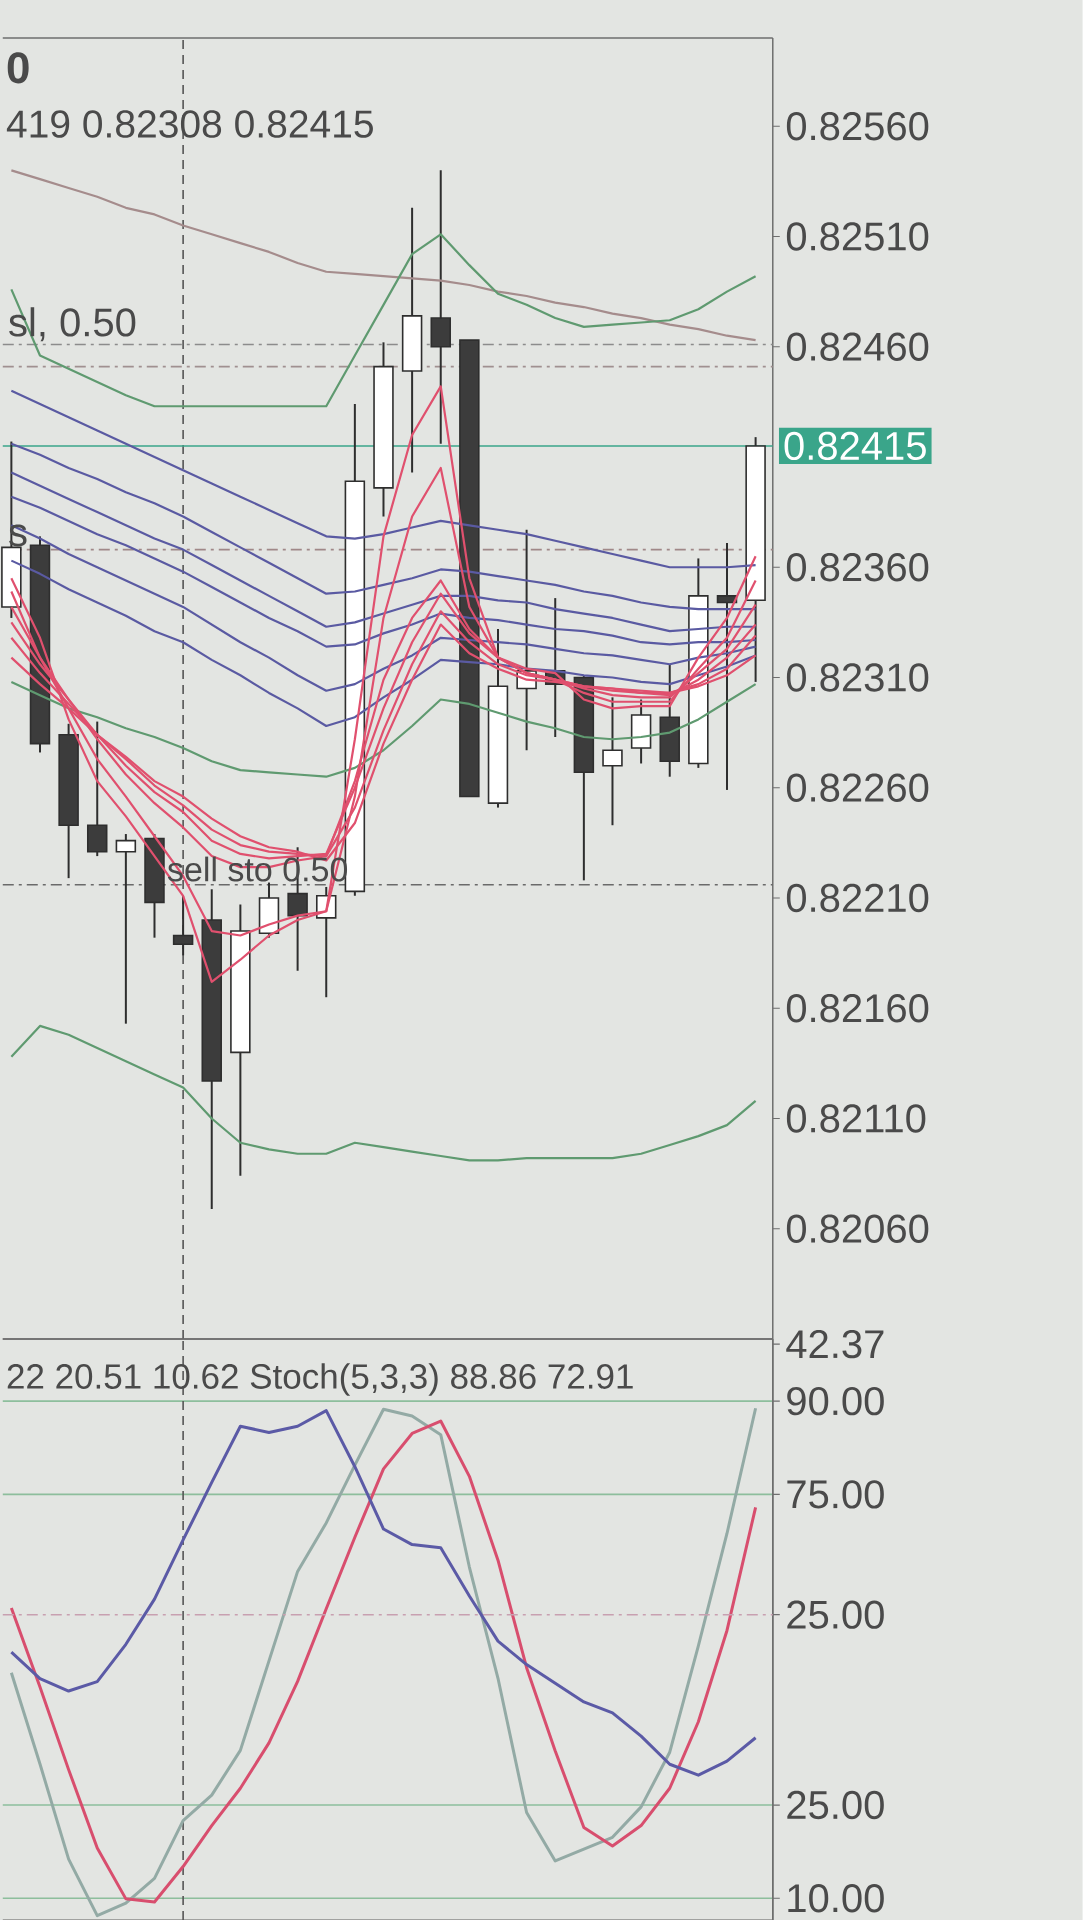 The image size is (1083, 1920). What do you see at coordinates (855, 446) in the screenshot?
I see `ref-line-label: 0.82415` at bounding box center [855, 446].